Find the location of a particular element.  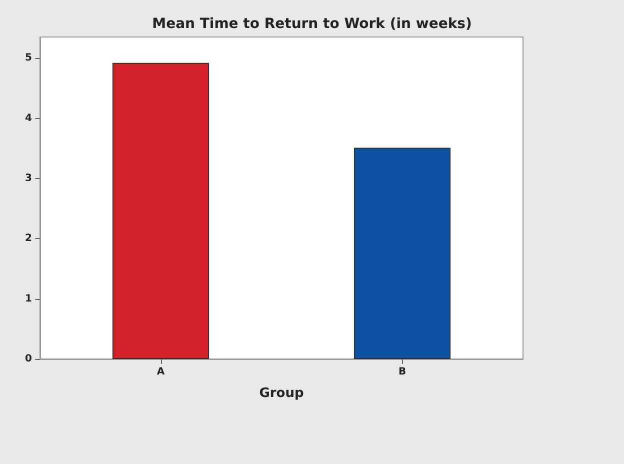

x-tick-label: A is located at coordinates (160, 372).